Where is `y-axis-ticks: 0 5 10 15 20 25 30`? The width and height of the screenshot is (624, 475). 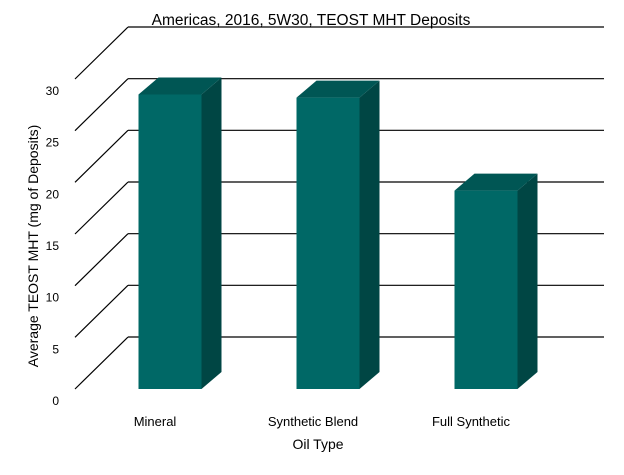
y-axis-ticks: 0 5 10 15 20 25 30 is located at coordinates (53, 246).